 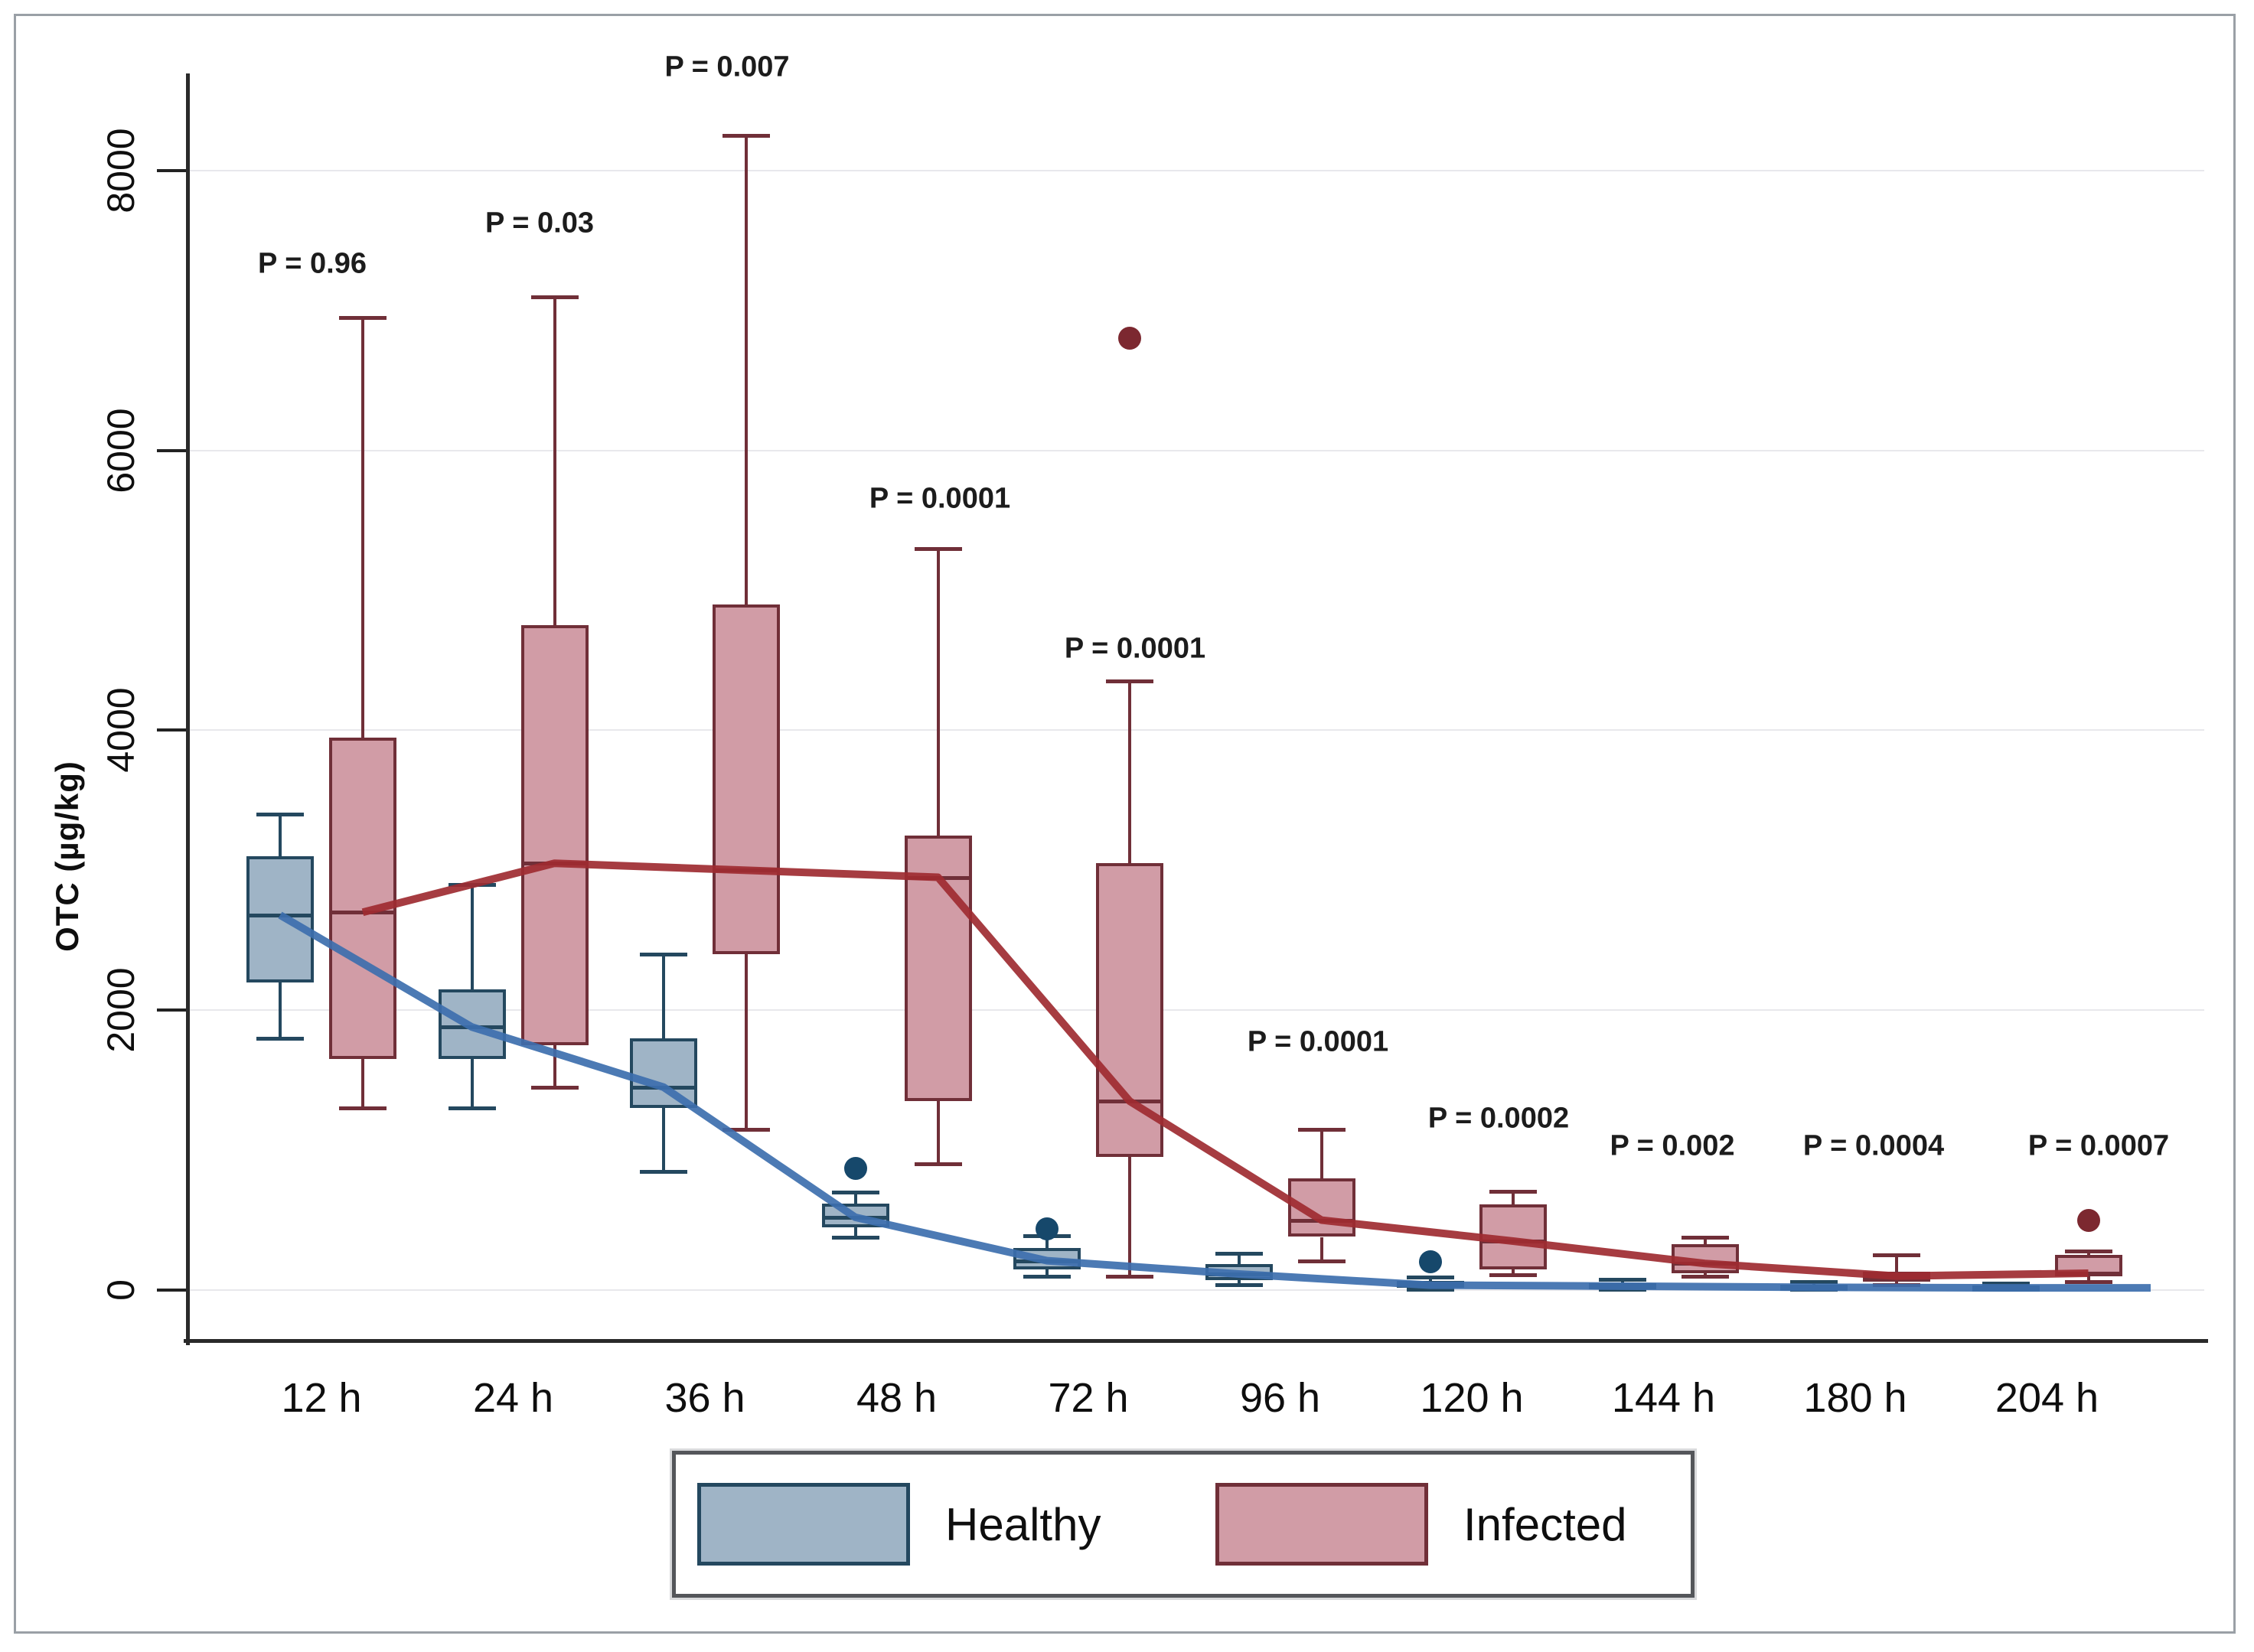 I want to click on whisker-cap-high-infected-12h, so click(x=363, y=318).